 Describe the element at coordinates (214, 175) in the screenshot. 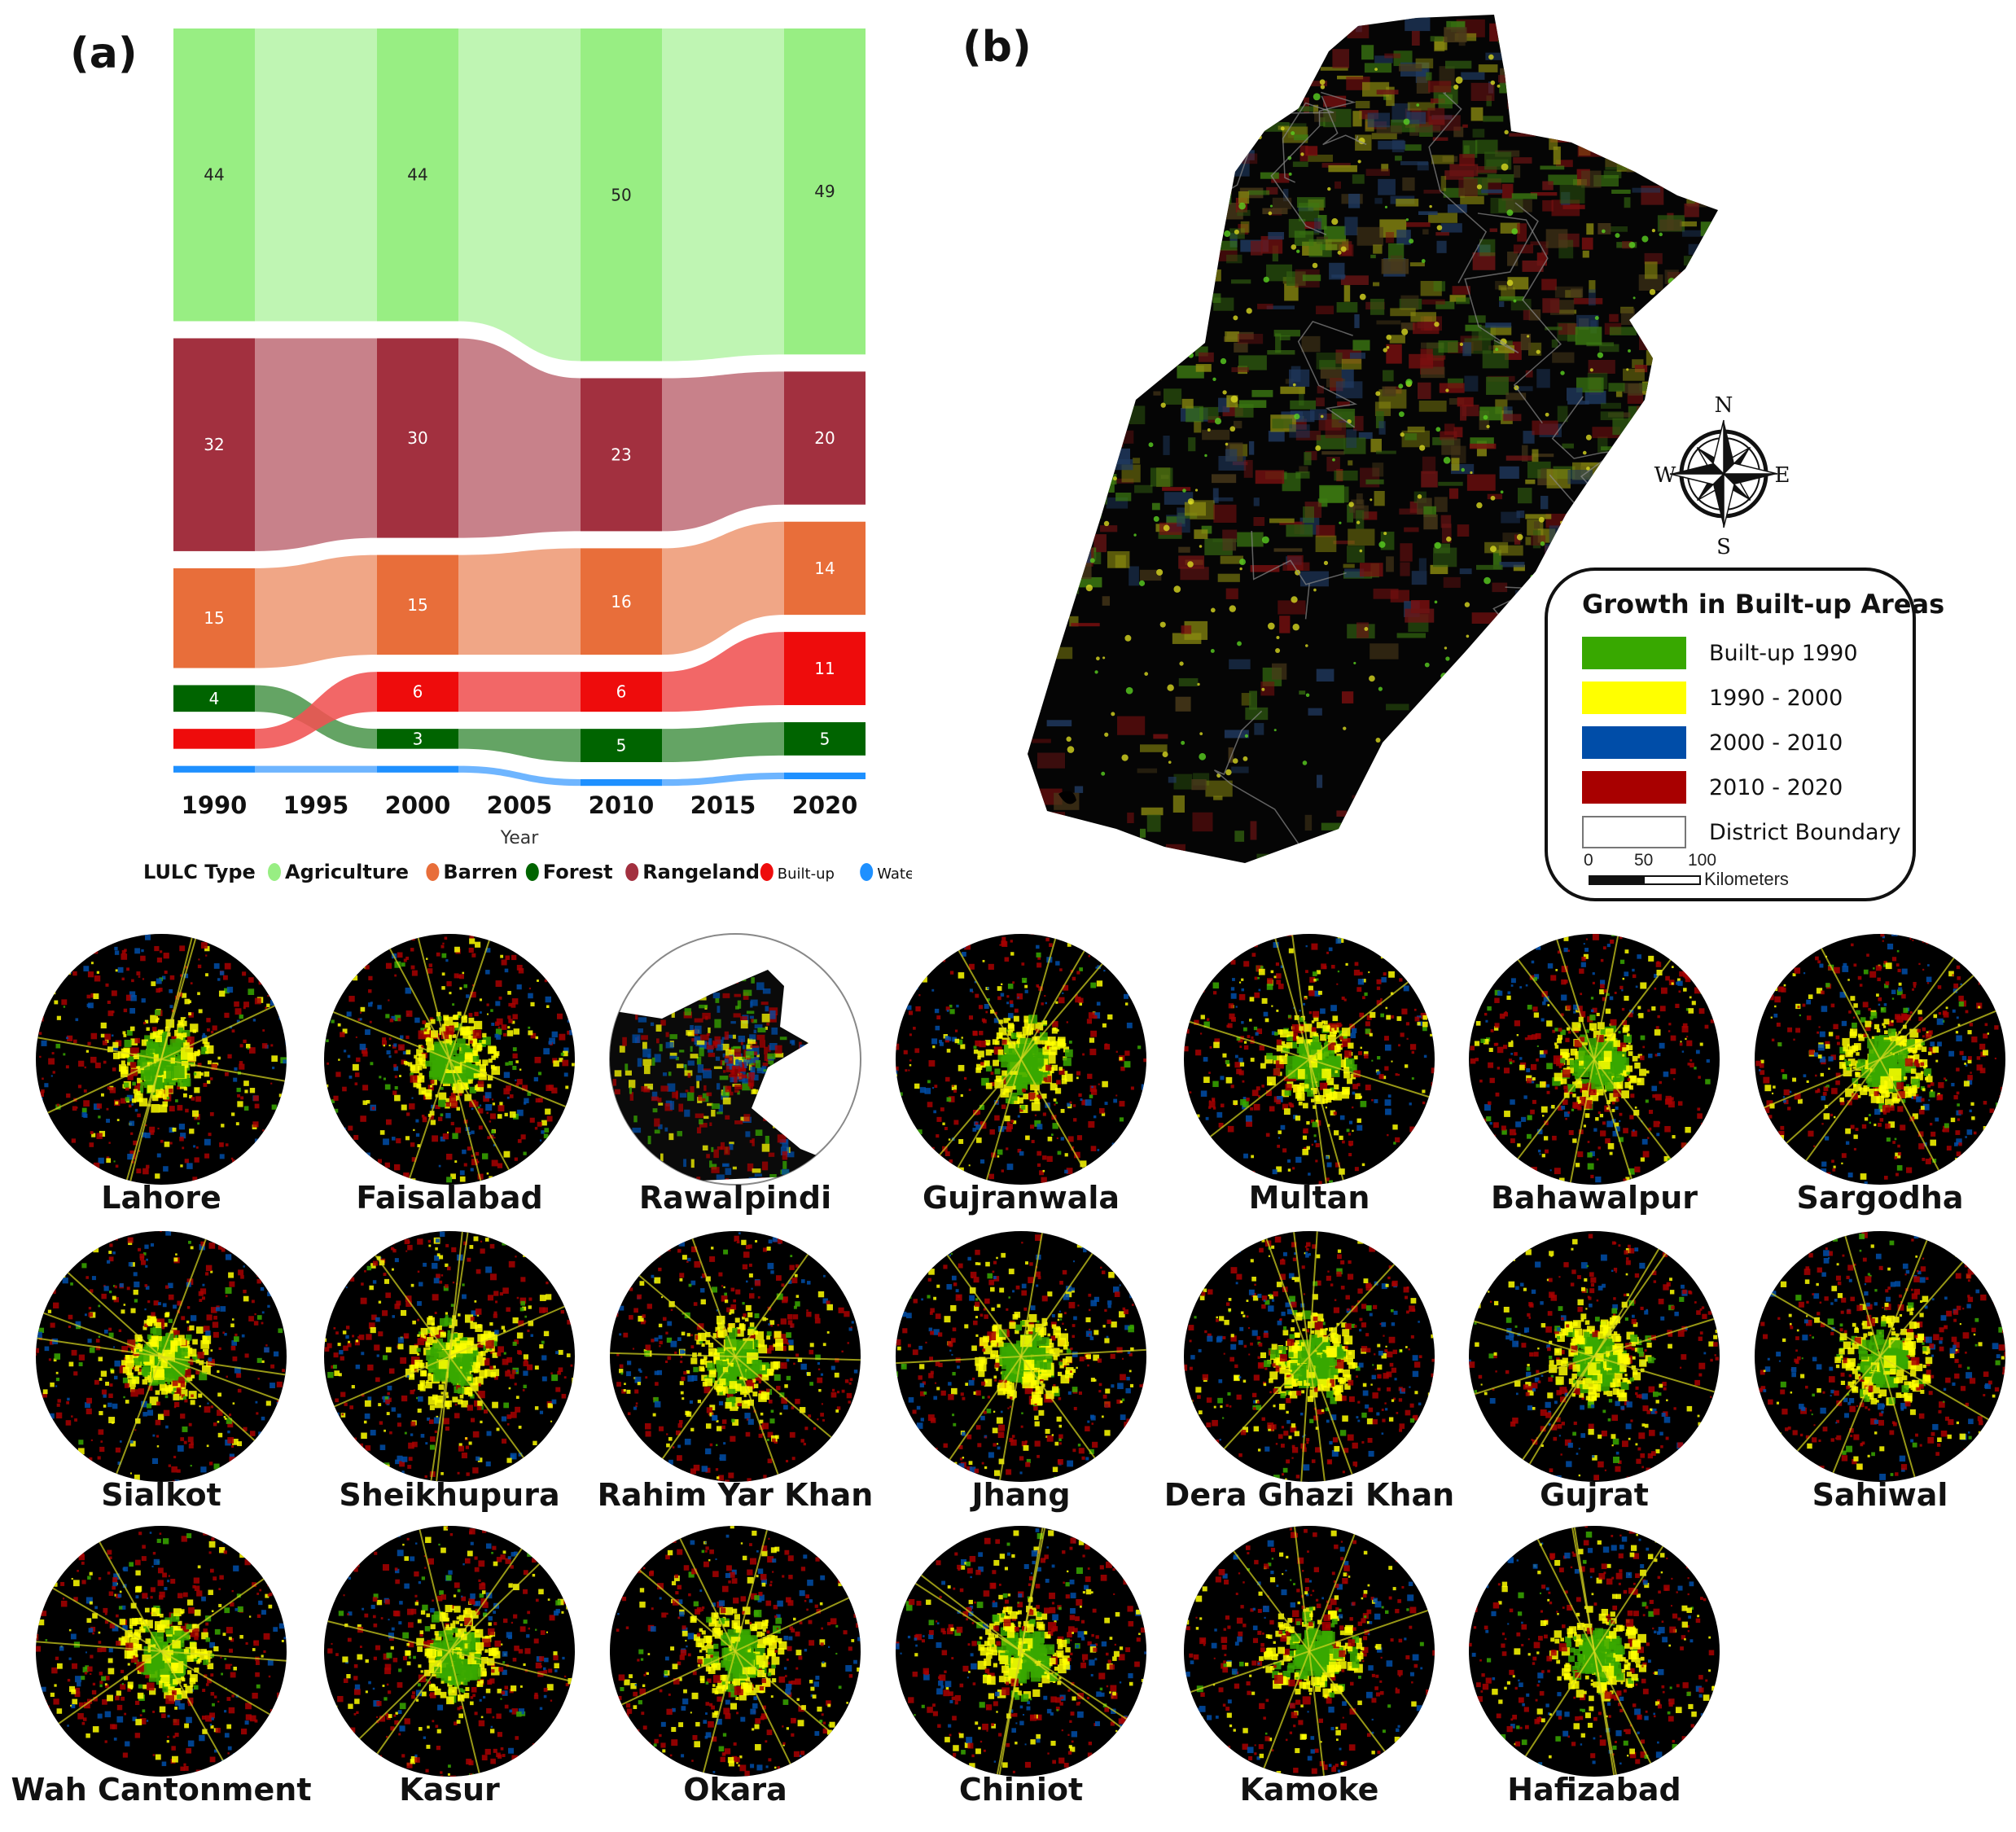

I see `value-label: 44` at that location.